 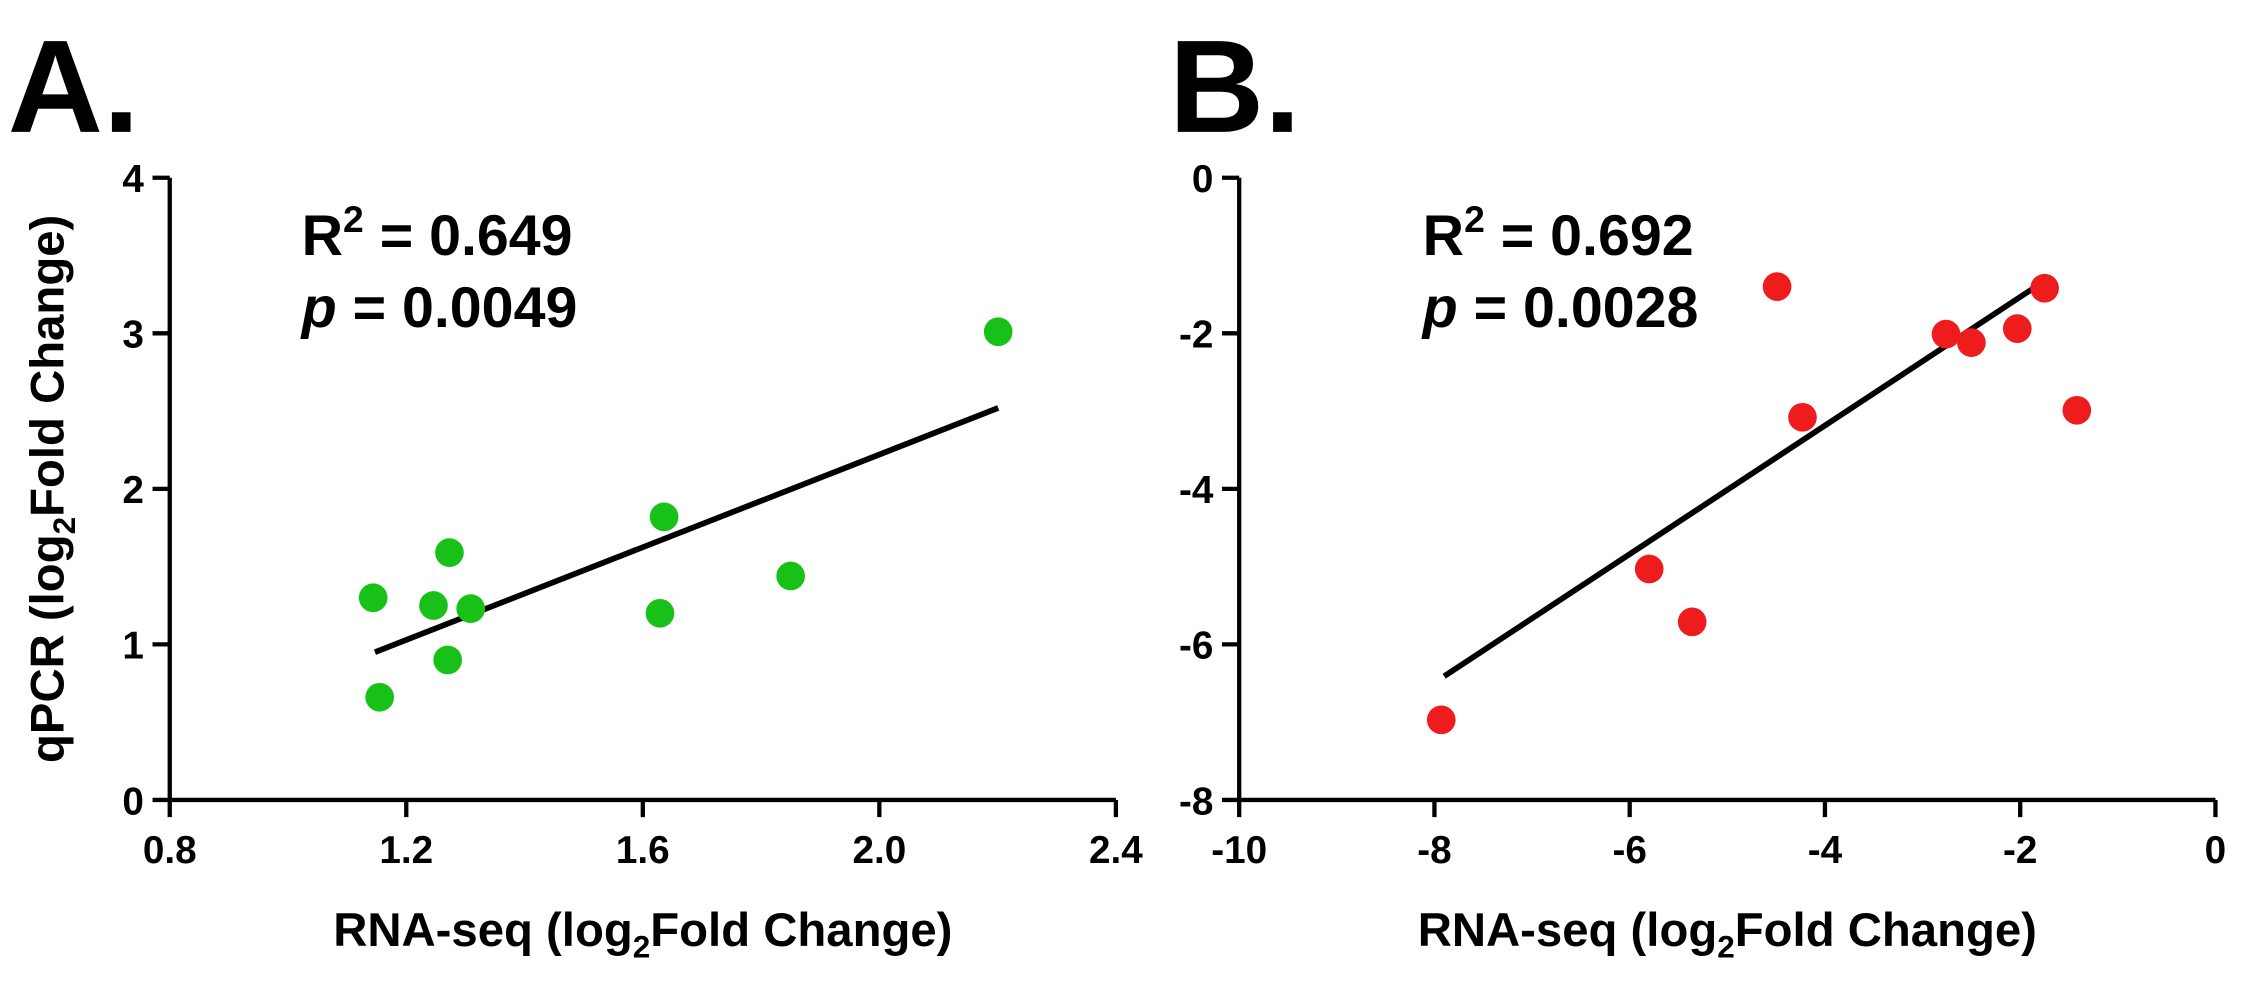 What do you see at coordinates (64, 526) in the screenshot?
I see `y-axis-label-part: 2` at bounding box center [64, 526].